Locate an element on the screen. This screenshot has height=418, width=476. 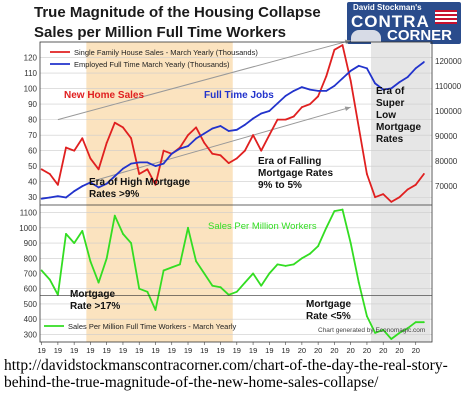
annotation-1: Full Time Jobs is located at coordinates (239, 95).